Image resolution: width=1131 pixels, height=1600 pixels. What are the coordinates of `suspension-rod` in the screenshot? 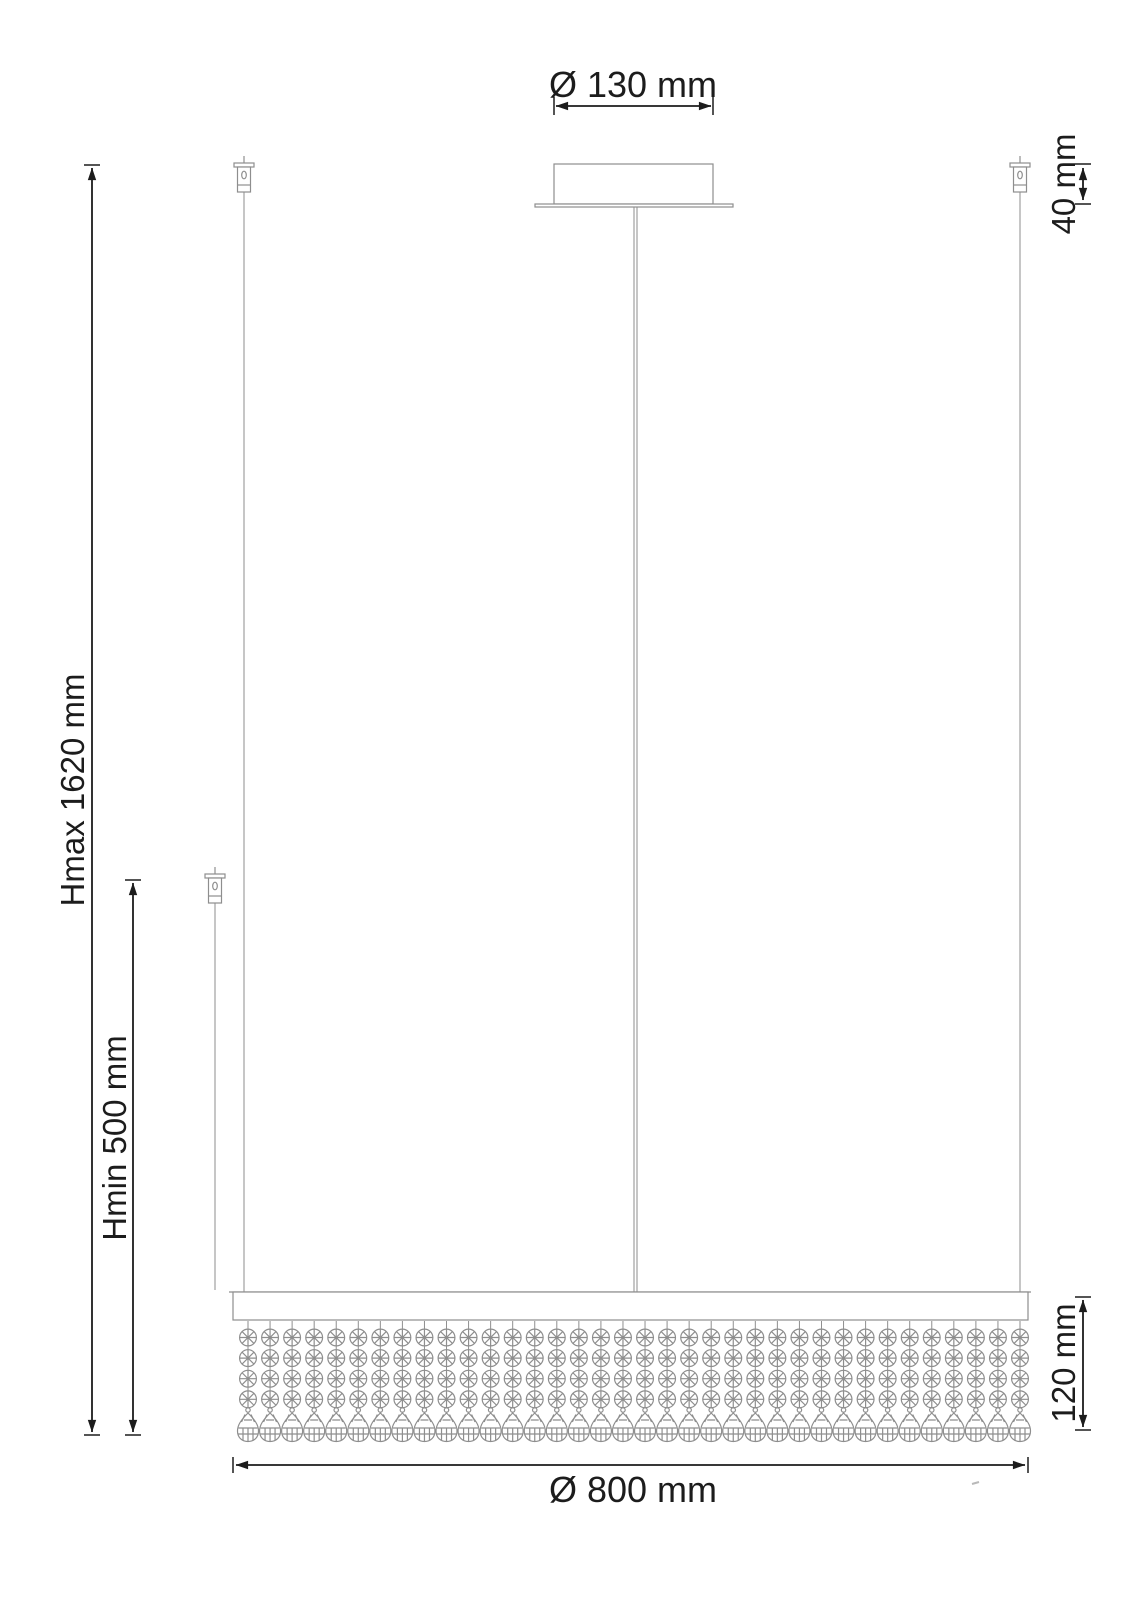 It's located at (635, 749).